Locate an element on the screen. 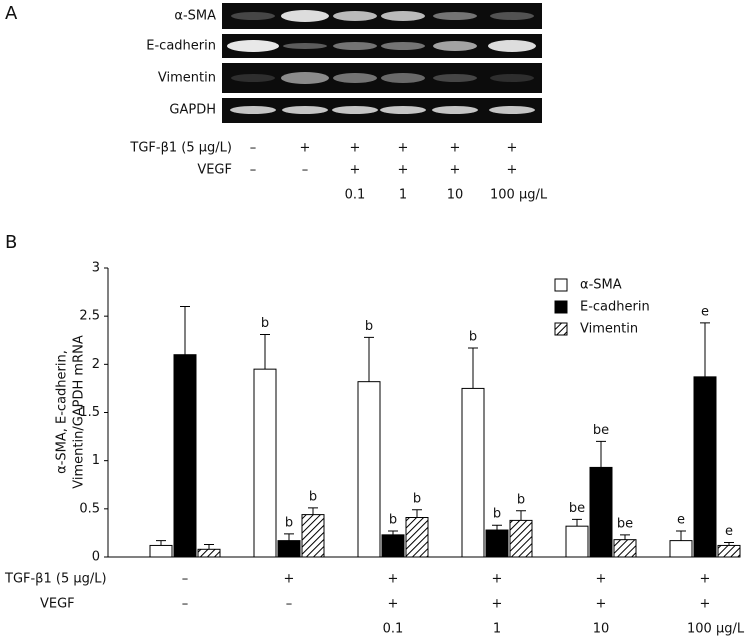 The width and height of the screenshot is (750, 640). legend-label: α-SMA is located at coordinates (601, 285).